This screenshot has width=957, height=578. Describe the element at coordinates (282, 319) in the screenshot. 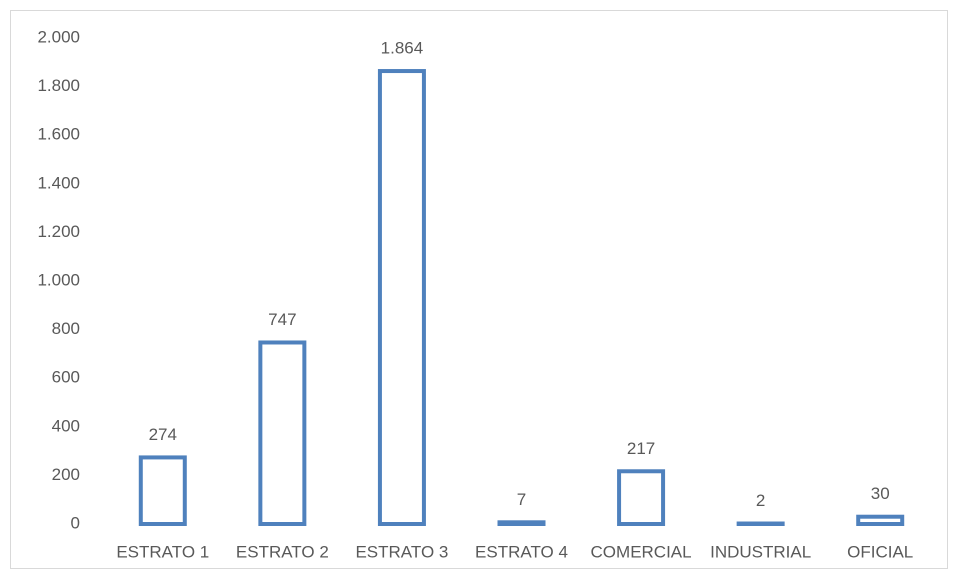

I see `data-label: 747` at that location.